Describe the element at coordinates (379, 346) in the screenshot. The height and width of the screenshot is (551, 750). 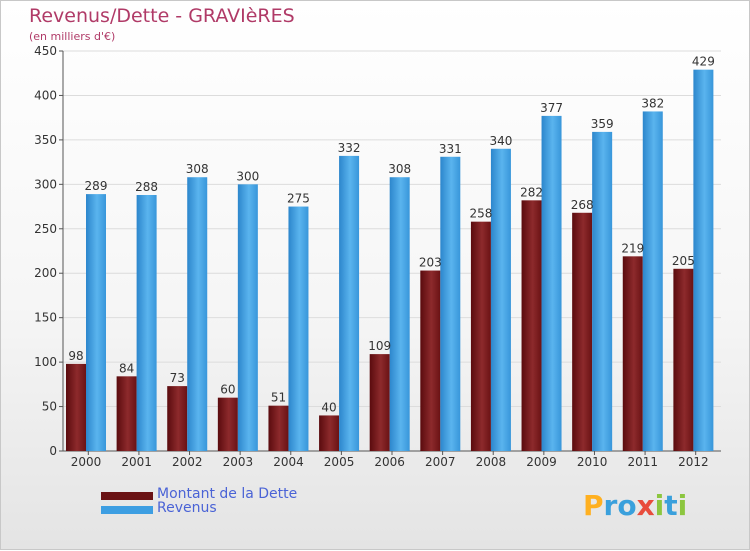
I see `data-label-debt: 109` at that location.